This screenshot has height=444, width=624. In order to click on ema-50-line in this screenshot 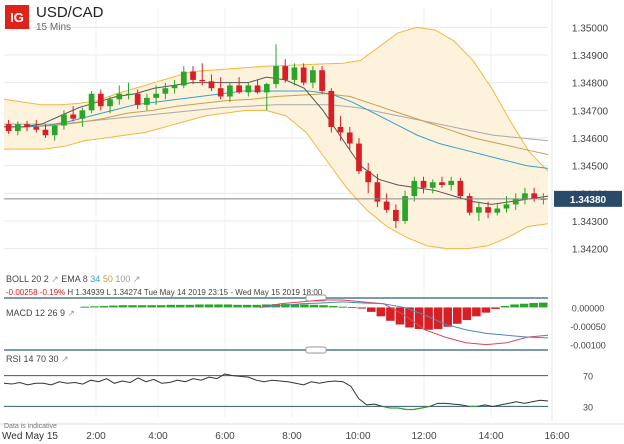, I will do `click(276, 124)`.